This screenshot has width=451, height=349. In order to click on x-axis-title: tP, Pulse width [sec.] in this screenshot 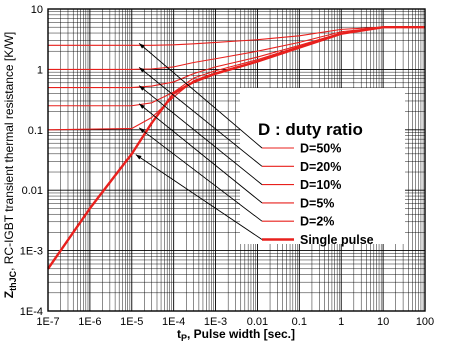, I will do `click(236, 335)`.